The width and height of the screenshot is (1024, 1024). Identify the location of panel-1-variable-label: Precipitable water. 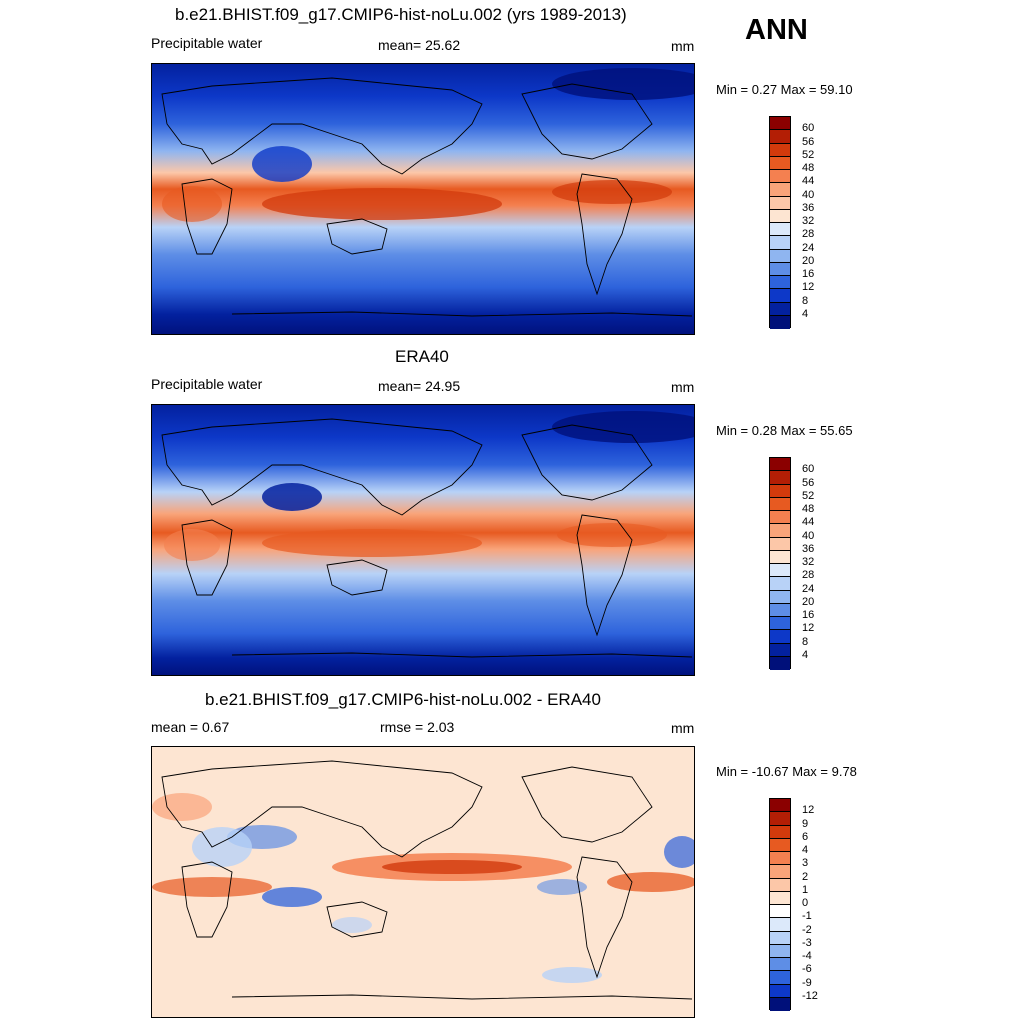
(207, 43).